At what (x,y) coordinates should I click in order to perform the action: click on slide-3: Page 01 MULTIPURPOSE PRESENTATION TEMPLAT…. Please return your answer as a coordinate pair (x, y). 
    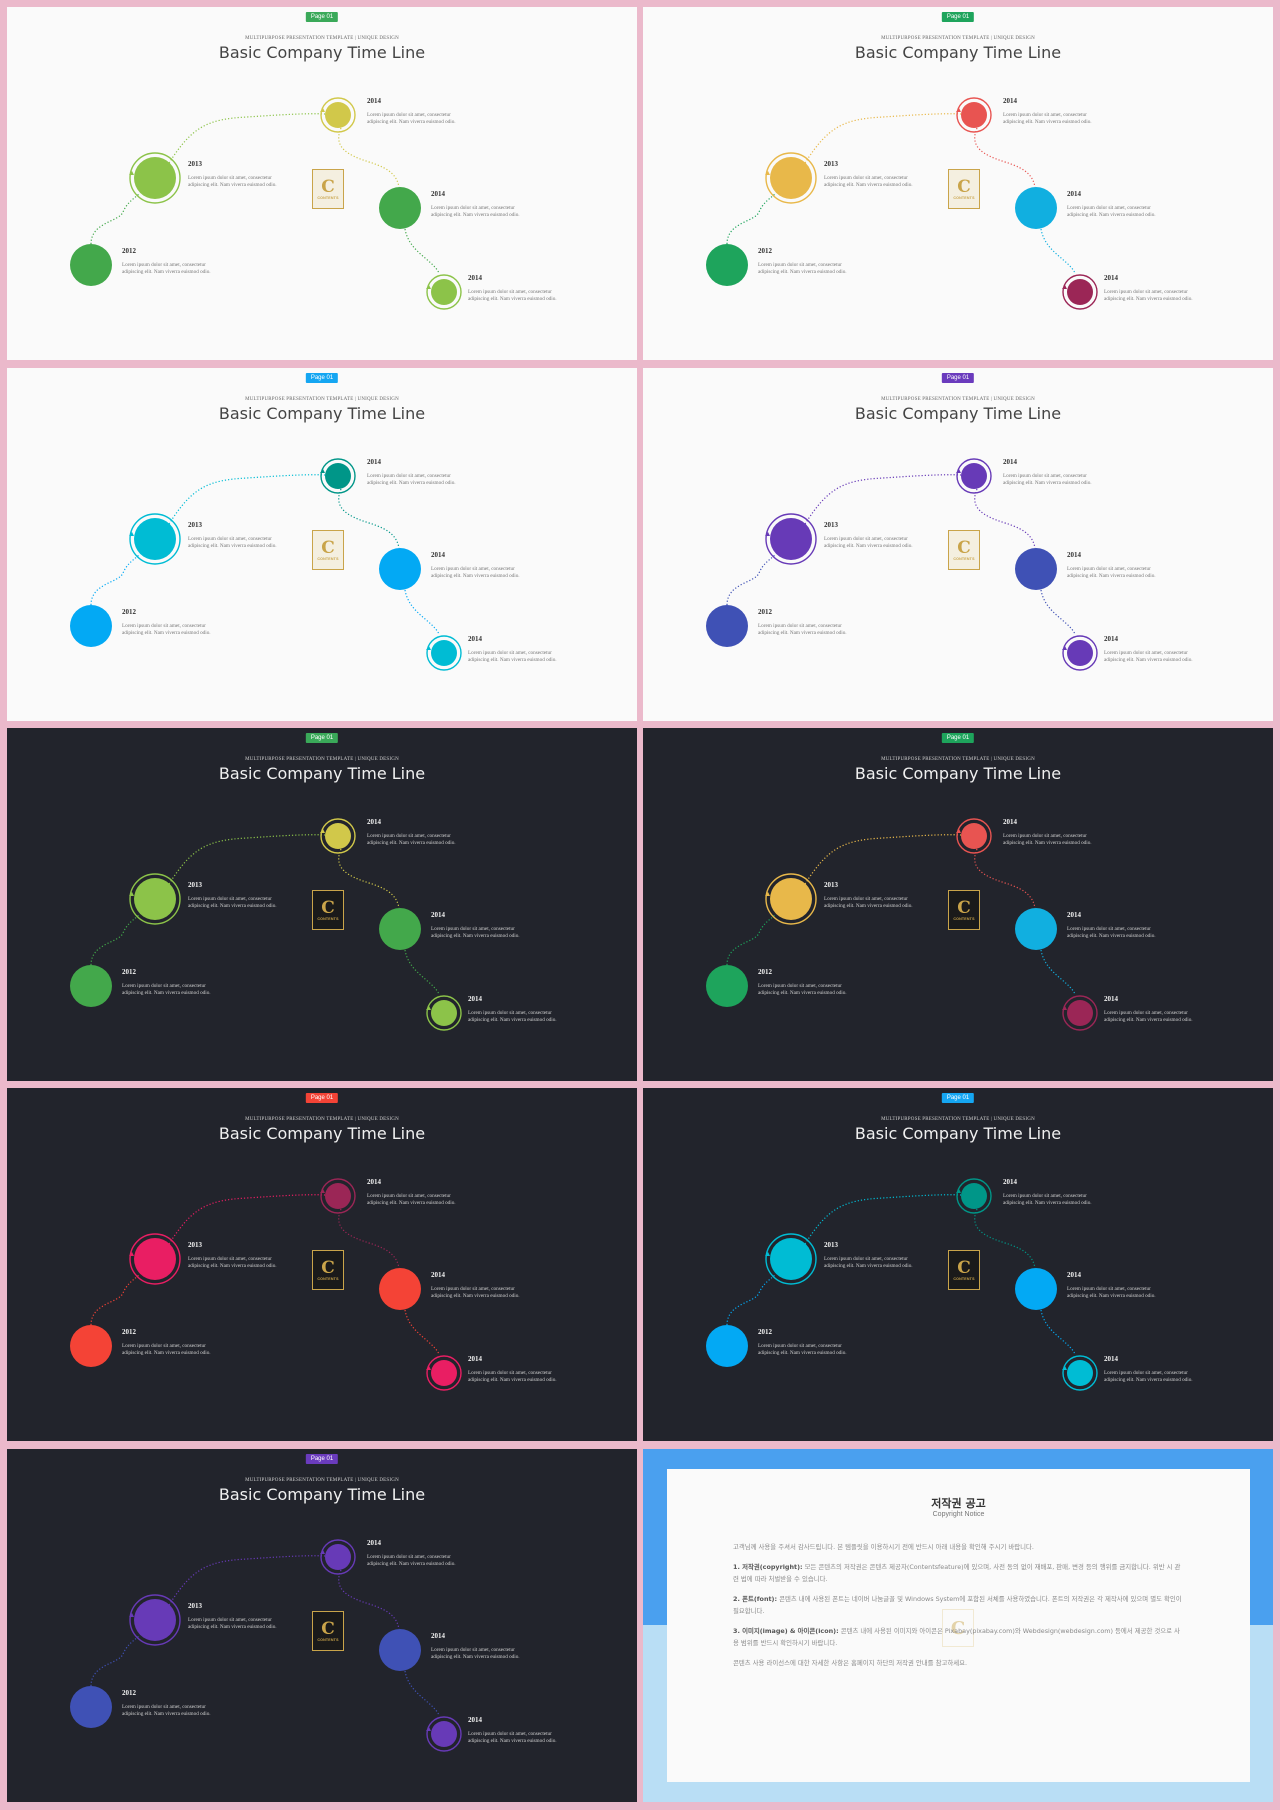
    Looking at the image, I should click on (322, 544).